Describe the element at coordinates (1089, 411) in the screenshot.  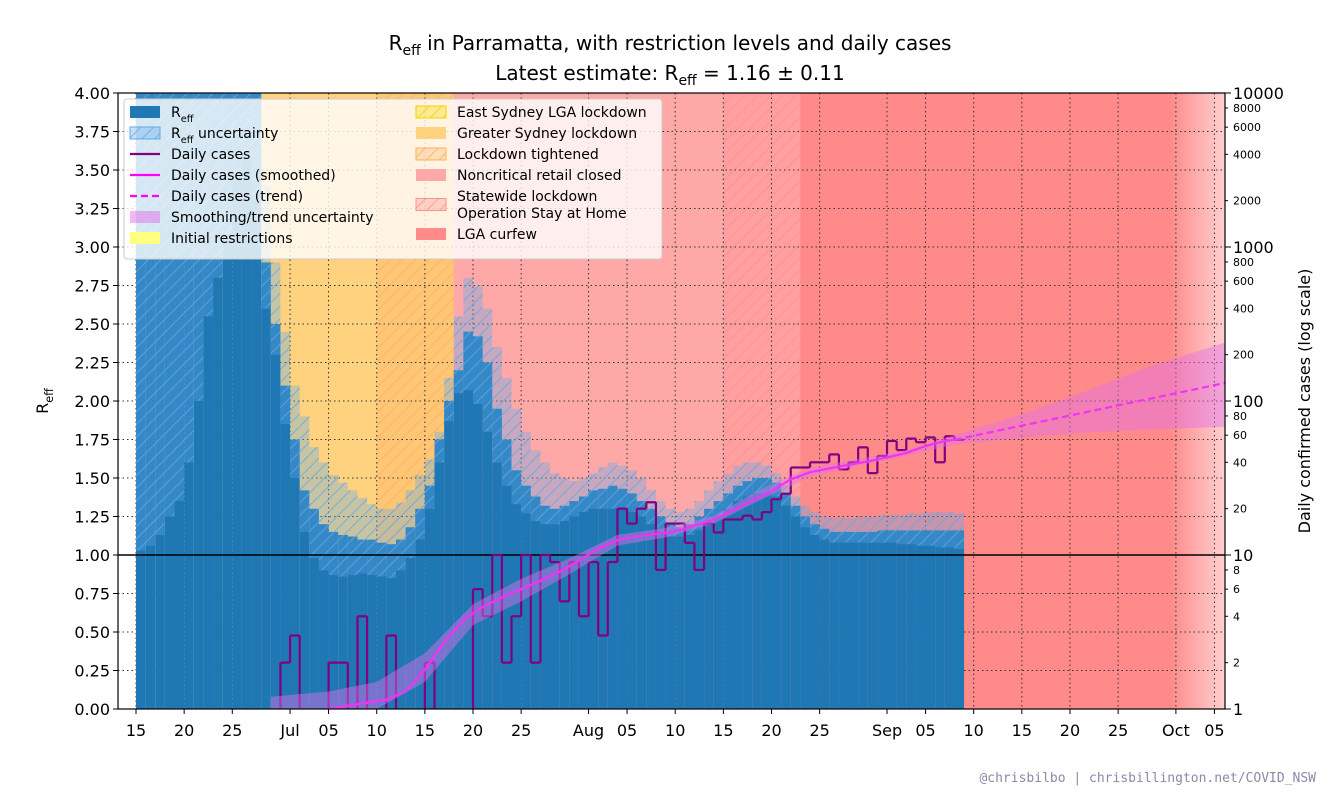
I see `trend-line` at that location.